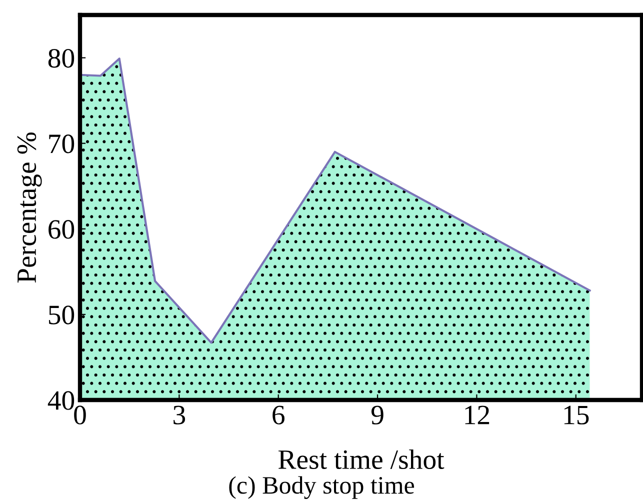 The height and width of the screenshot is (504, 643). What do you see at coordinates (477, 415) in the screenshot?
I see `x-tick-label: 12` at bounding box center [477, 415].